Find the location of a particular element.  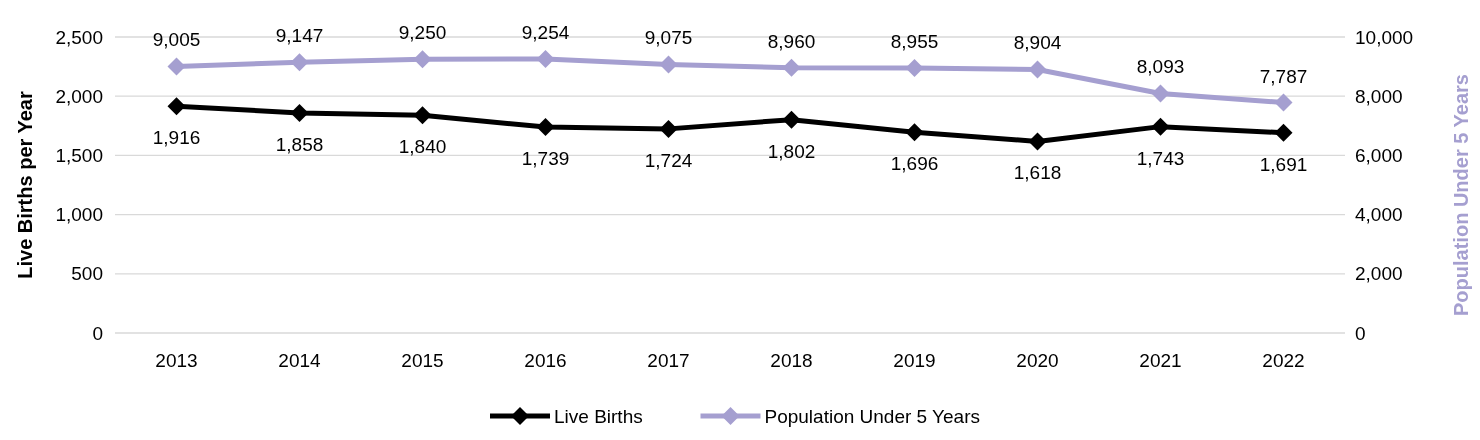

y-tick-label: 1,000 is located at coordinates (79, 215).